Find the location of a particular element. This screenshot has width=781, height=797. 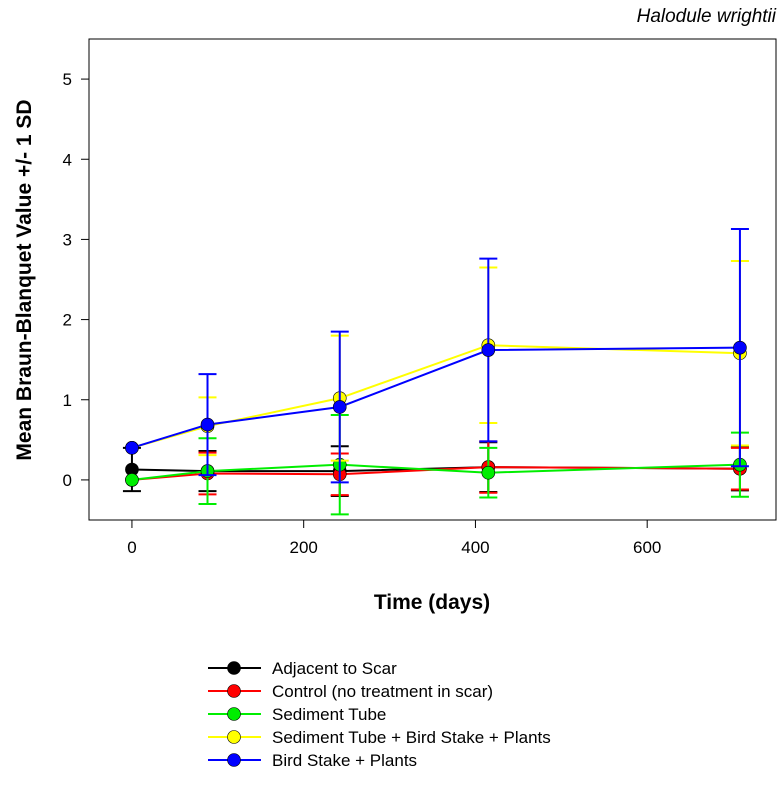

y-axis: 0 1 2 3 4 5 is located at coordinates (76, 280).